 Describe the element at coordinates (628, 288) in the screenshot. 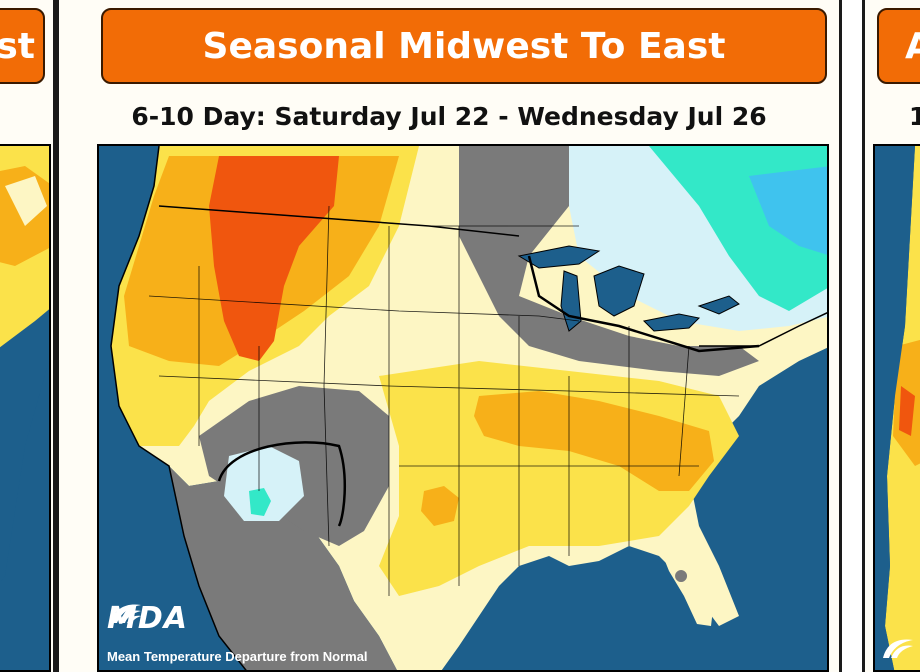

I see `great-lakes` at that location.